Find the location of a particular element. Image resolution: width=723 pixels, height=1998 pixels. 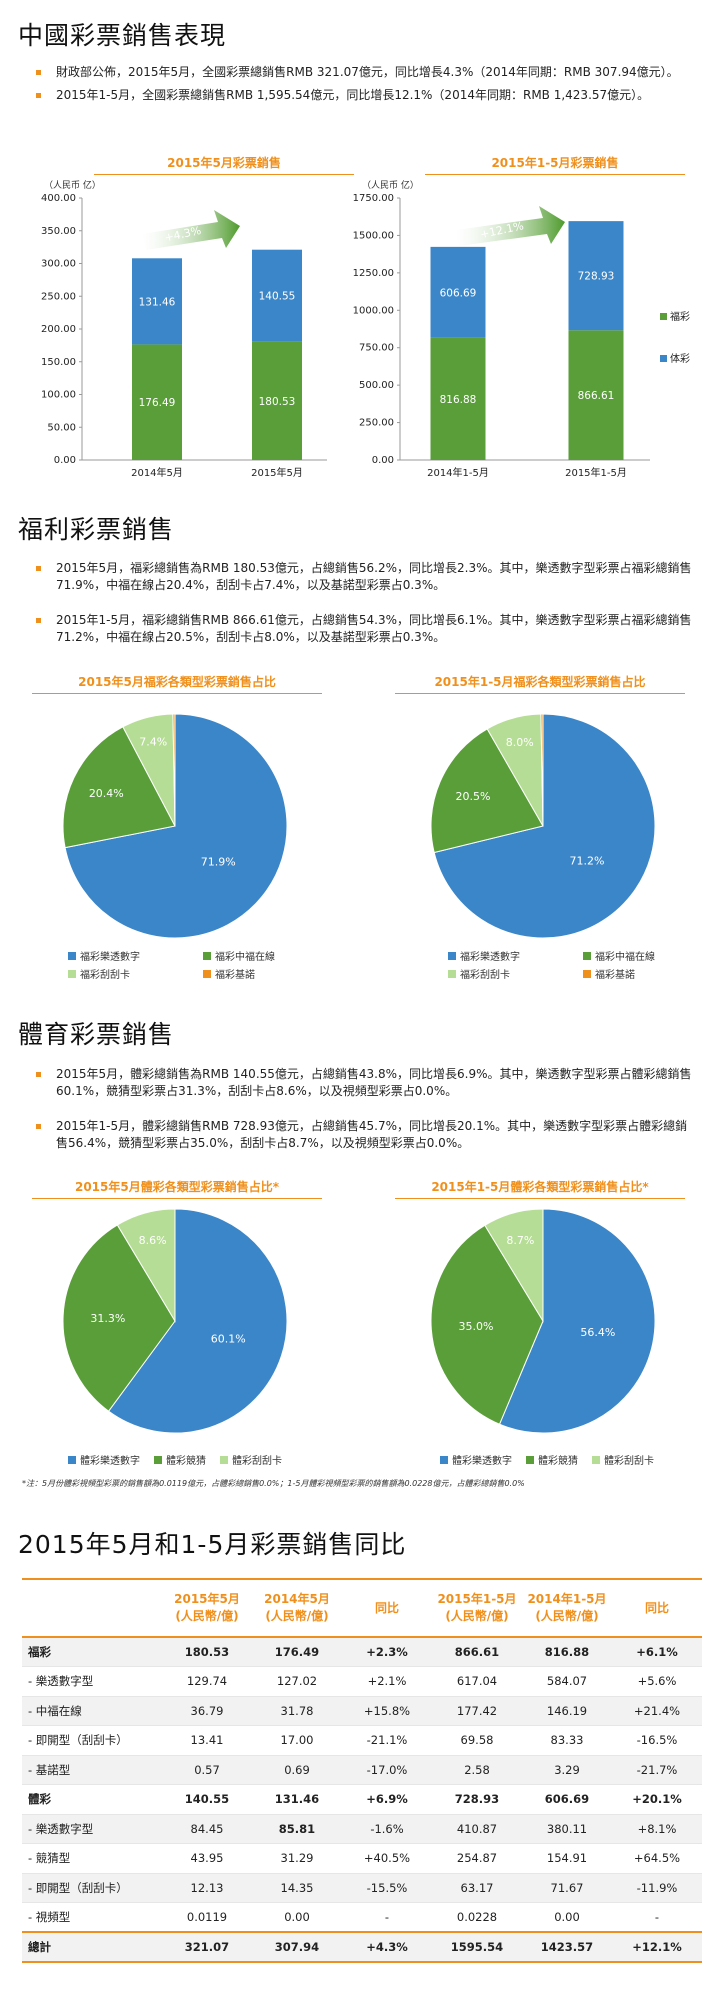

legend-welfare-may: 福彩樂透數字 福彩中福在線福彩刮刮卡 福彩基諾 is located at coordinates (195, 964).